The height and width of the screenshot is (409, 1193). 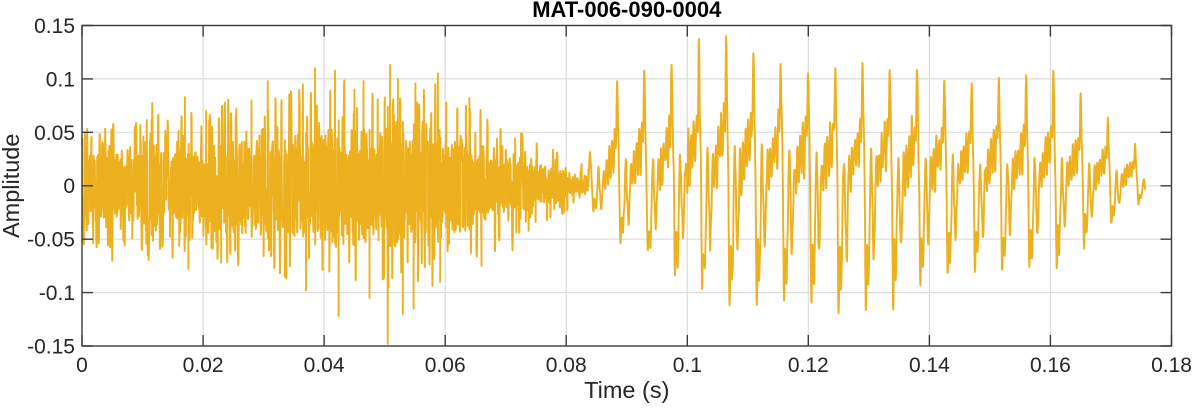 I want to click on svg-text: 0.04, so click(x=324, y=365).